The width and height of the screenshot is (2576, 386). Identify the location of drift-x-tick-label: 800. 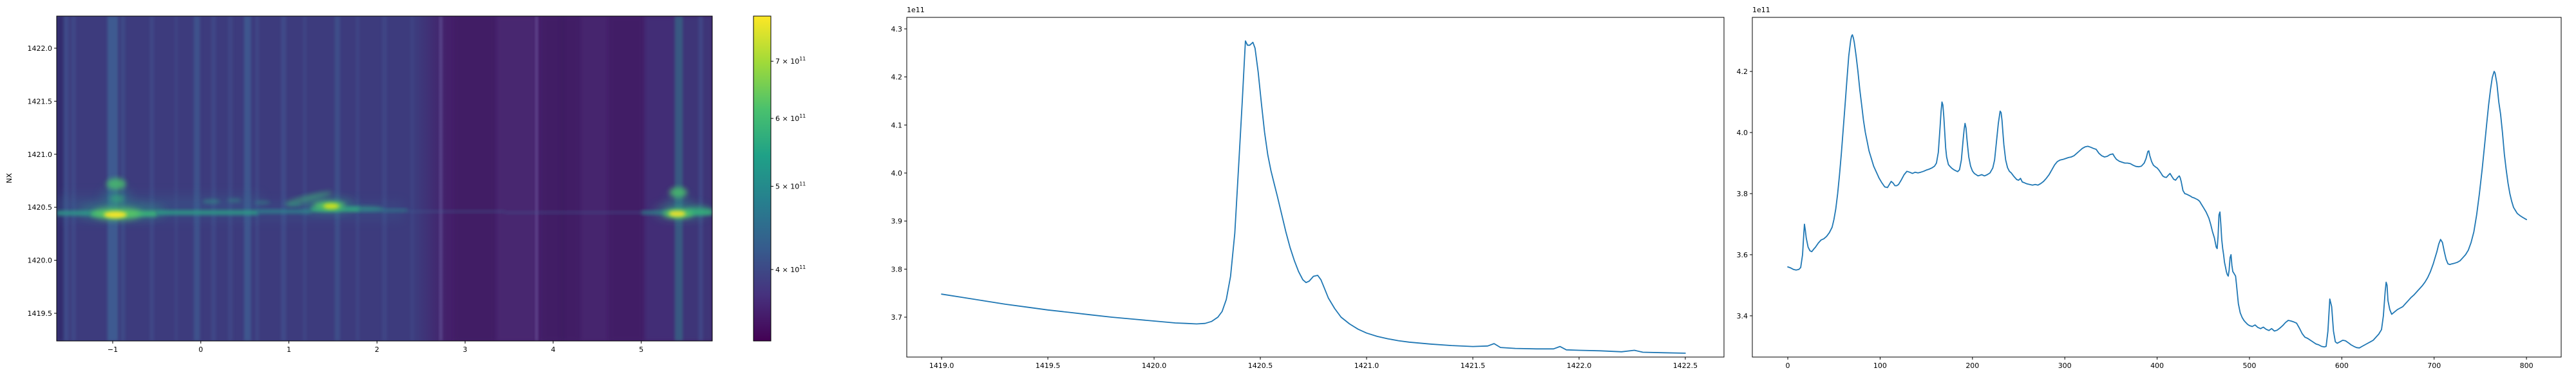
(2526, 366).